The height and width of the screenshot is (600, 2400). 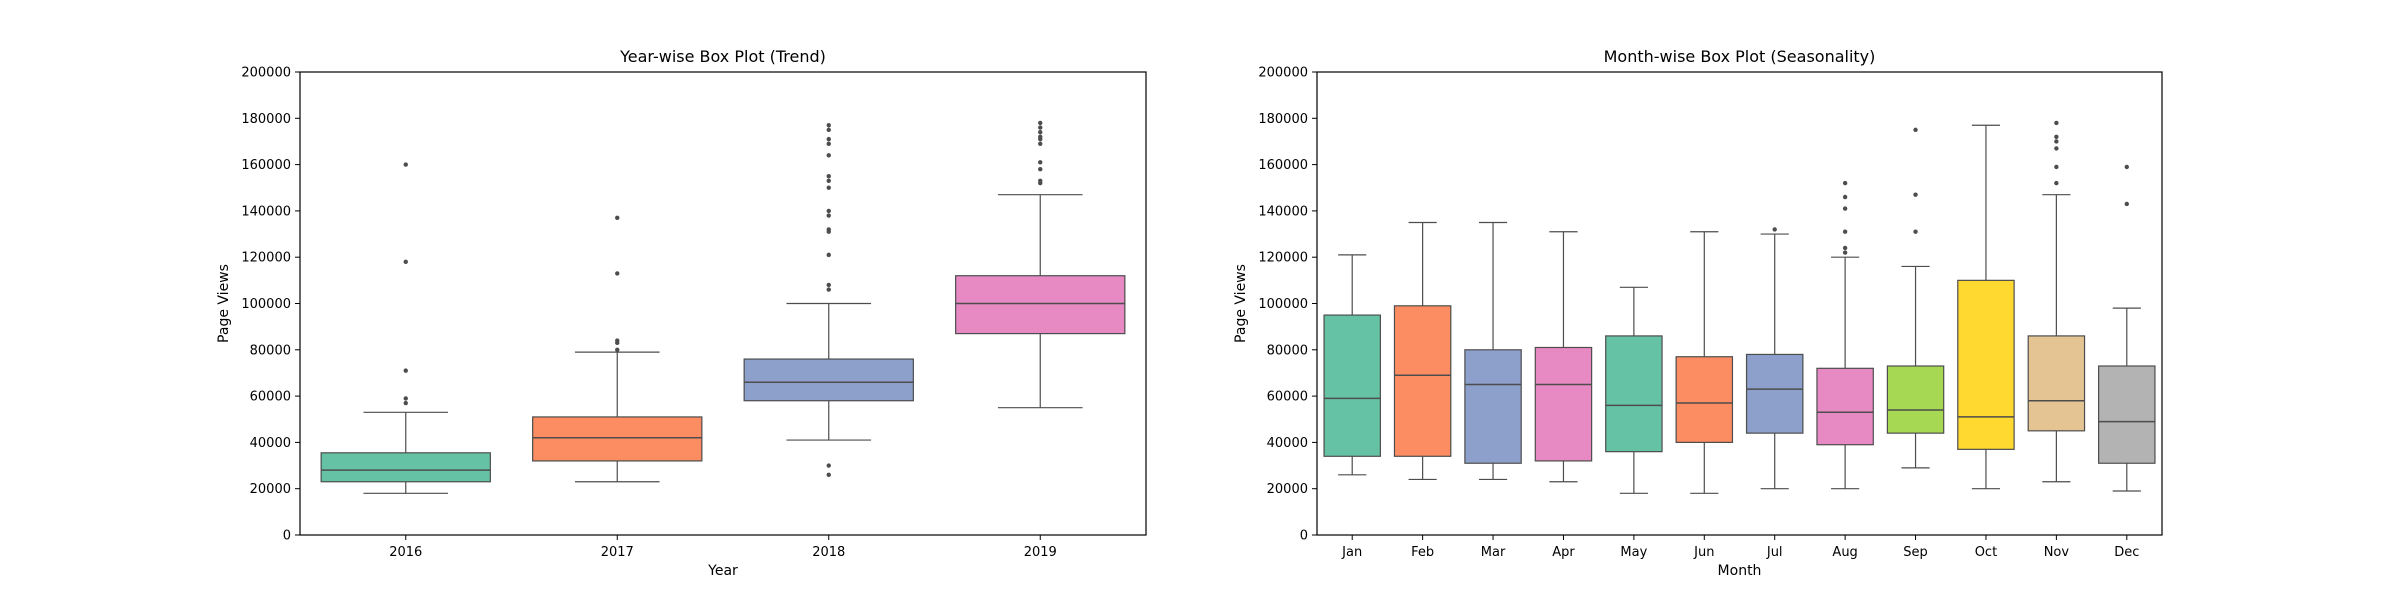 I want to click on x-tick-label: Mar, so click(x=1493, y=552).